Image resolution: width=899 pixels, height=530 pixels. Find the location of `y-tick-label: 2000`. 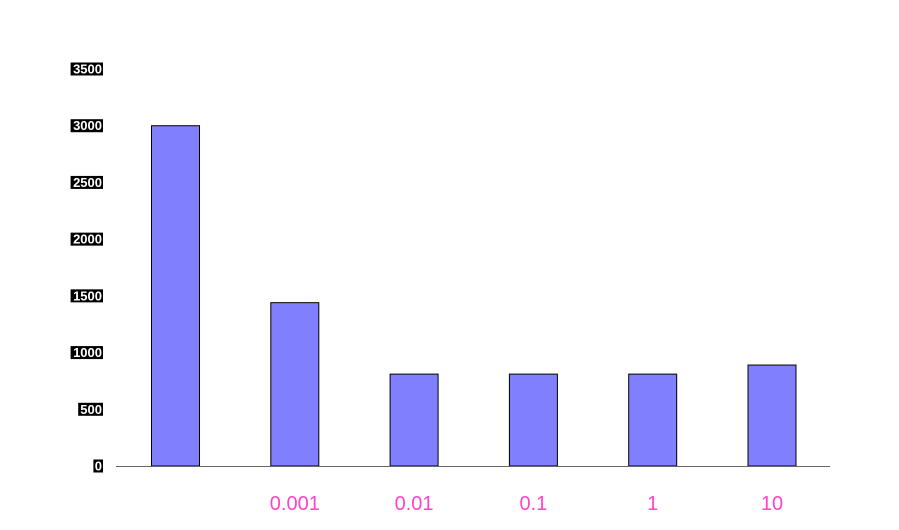

y-tick-label: 2000 is located at coordinates (87, 239).